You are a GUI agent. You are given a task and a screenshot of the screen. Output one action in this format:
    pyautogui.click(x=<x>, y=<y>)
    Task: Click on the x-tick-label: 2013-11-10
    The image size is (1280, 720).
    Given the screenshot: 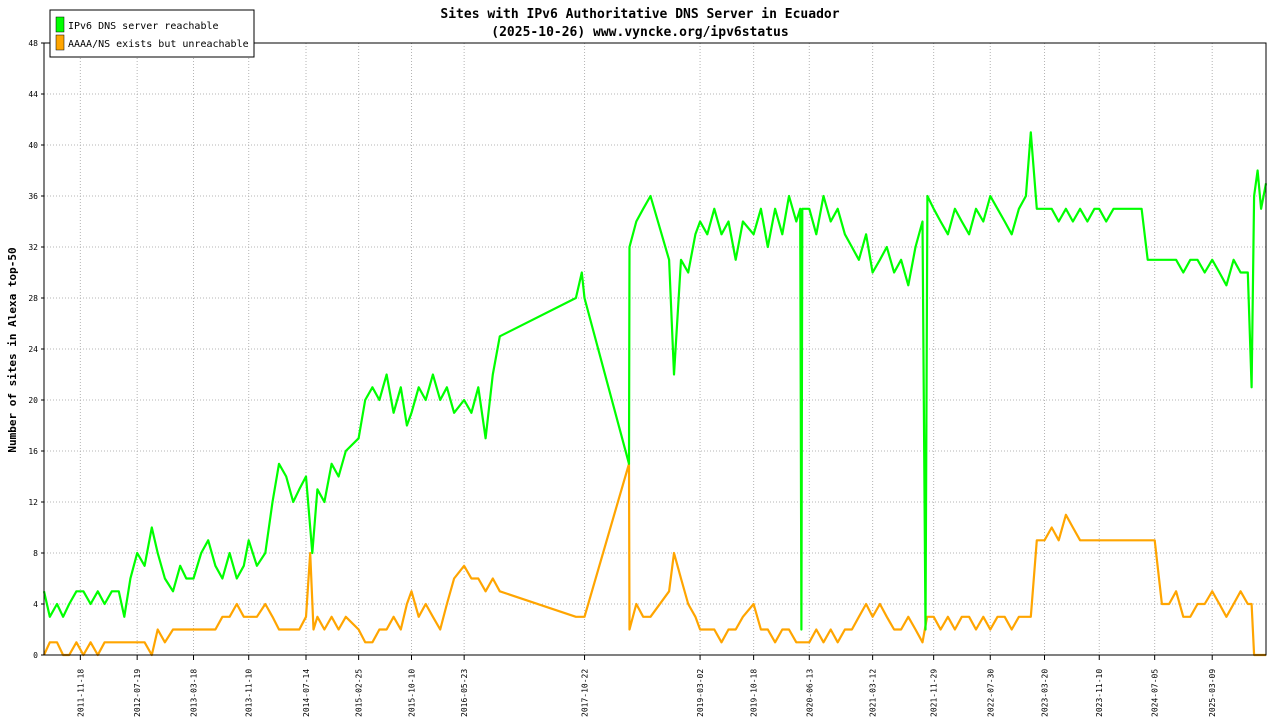 What is the action you would take?
    pyautogui.click(x=249, y=693)
    